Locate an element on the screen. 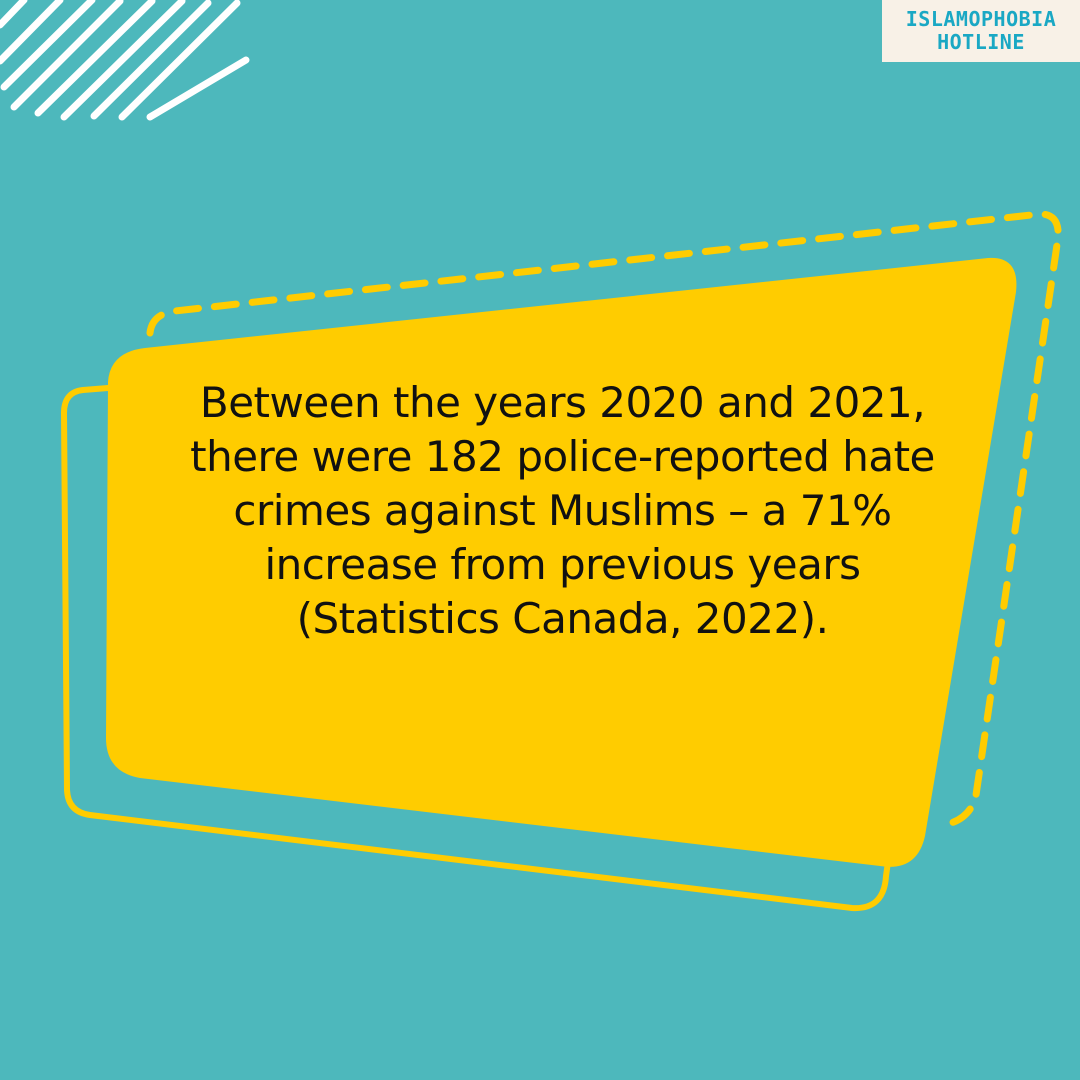 Image resolution: width=1080 pixels, height=1080 pixels. brand-name-line-1: ISLAMOPHOBIA is located at coordinates (981, 19).